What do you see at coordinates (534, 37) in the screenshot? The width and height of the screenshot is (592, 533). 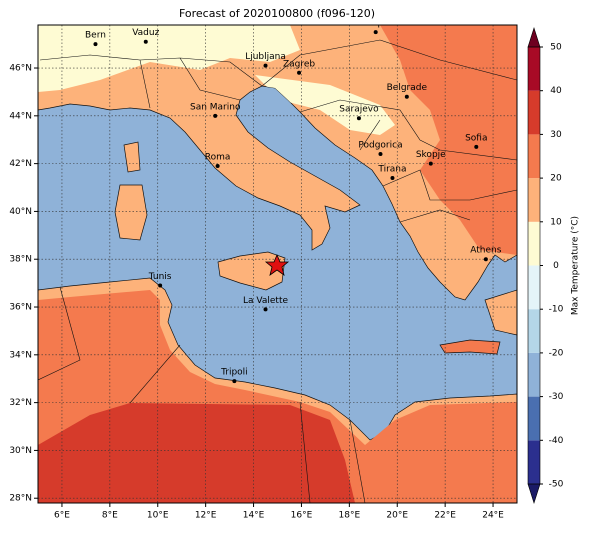 I see `colorbar-extend-high` at bounding box center [534, 37].